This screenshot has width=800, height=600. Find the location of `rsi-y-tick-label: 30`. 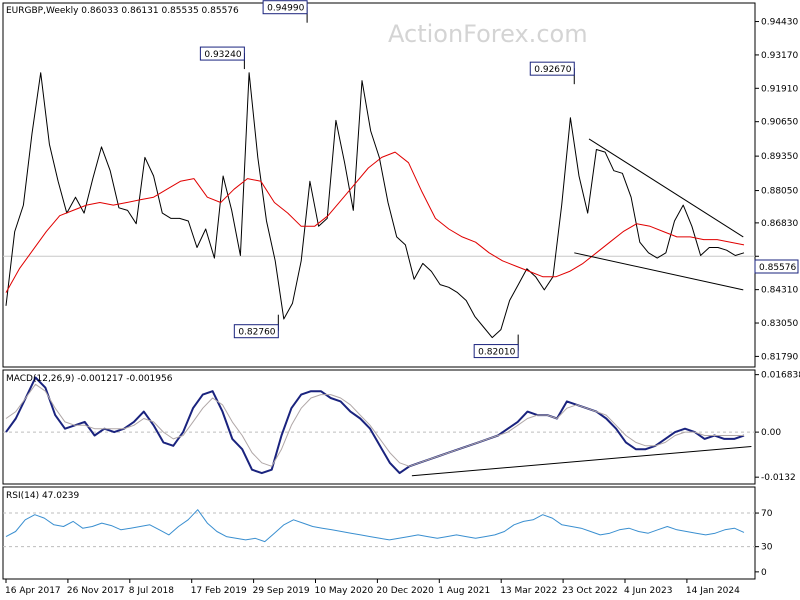

rsi-y-tick-label: 30 is located at coordinates (767, 548).